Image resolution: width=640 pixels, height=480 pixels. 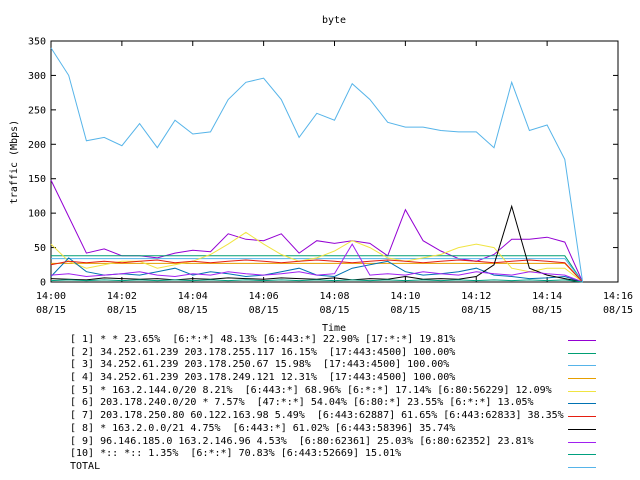 I want to click on y-tick-label: 250, so click(x=37, y=110).